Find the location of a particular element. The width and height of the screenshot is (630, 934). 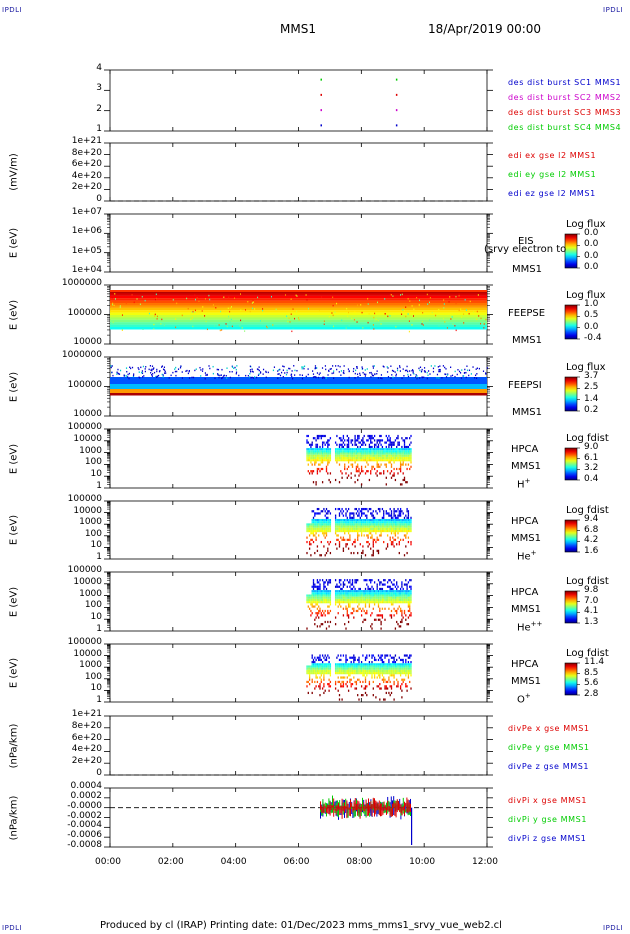

colorbar-value: 1.0 is located at coordinates (591, 304).